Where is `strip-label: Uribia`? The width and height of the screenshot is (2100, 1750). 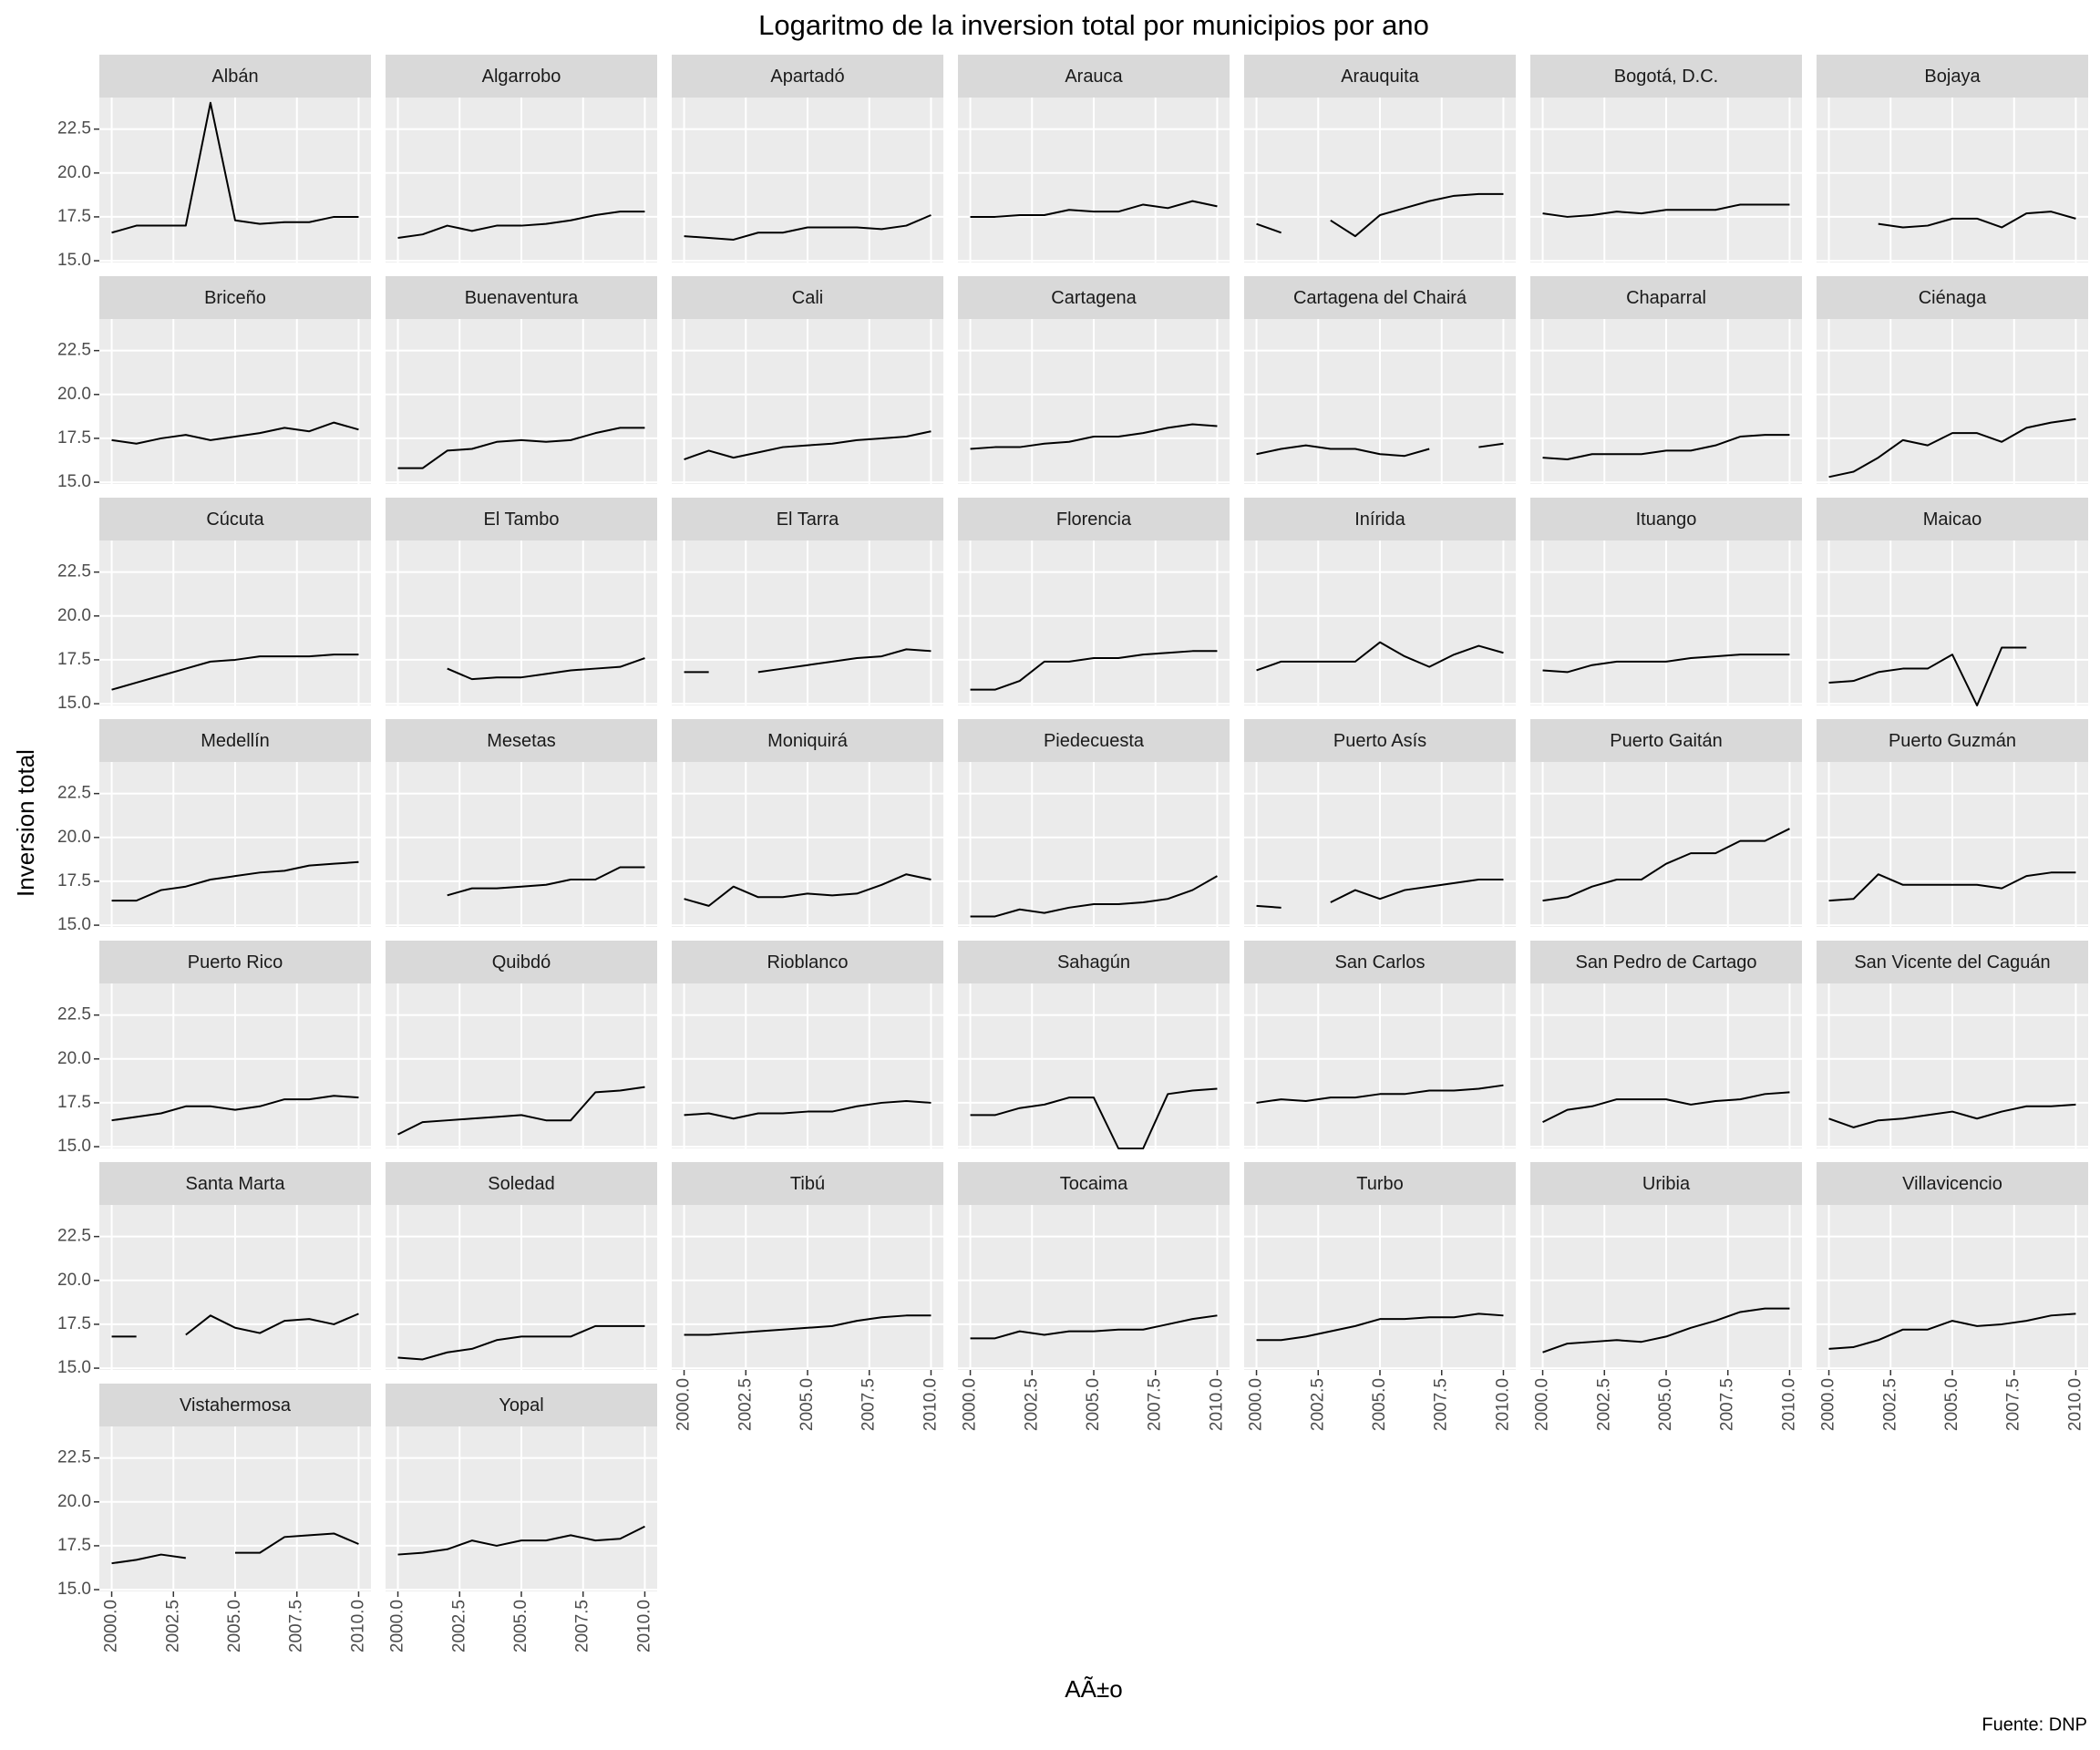
strip-label: Uribia is located at coordinates (1667, 1184).